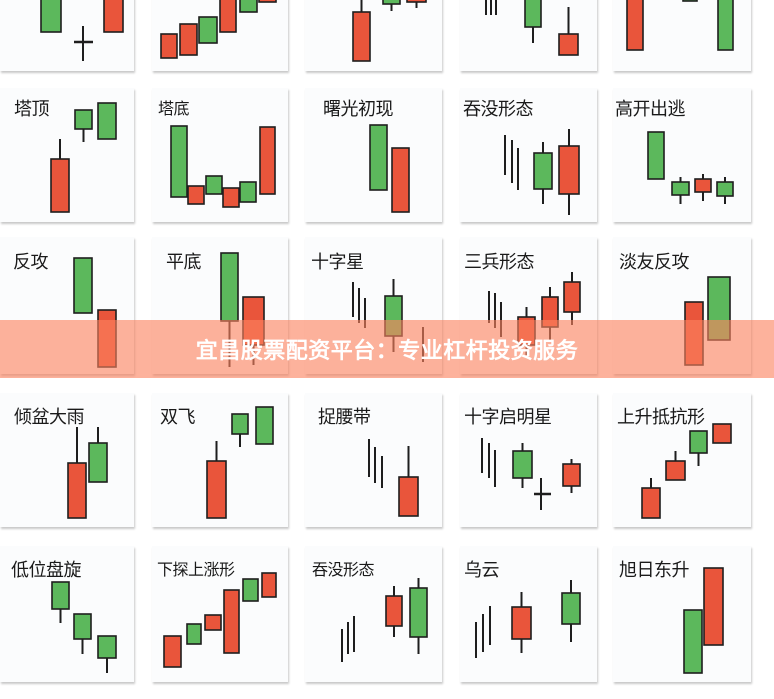 The image size is (774, 699). Describe the element at coordinates (358, 109) in the screenshot. I see `pattern-label: 曙光初现` at that location.